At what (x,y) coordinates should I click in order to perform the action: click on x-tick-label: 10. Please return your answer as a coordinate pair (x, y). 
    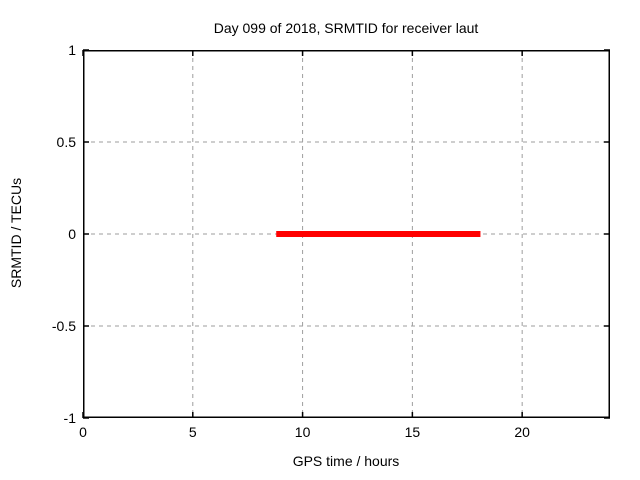
    Looking at the image, I should click on (302, 432).